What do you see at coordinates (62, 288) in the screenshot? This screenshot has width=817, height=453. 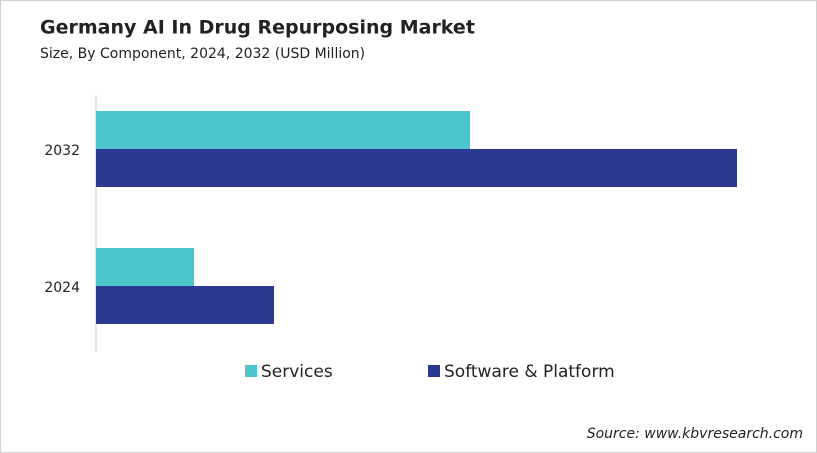 I see `y-tick-label: 2024` at bounding box center [62, 288].